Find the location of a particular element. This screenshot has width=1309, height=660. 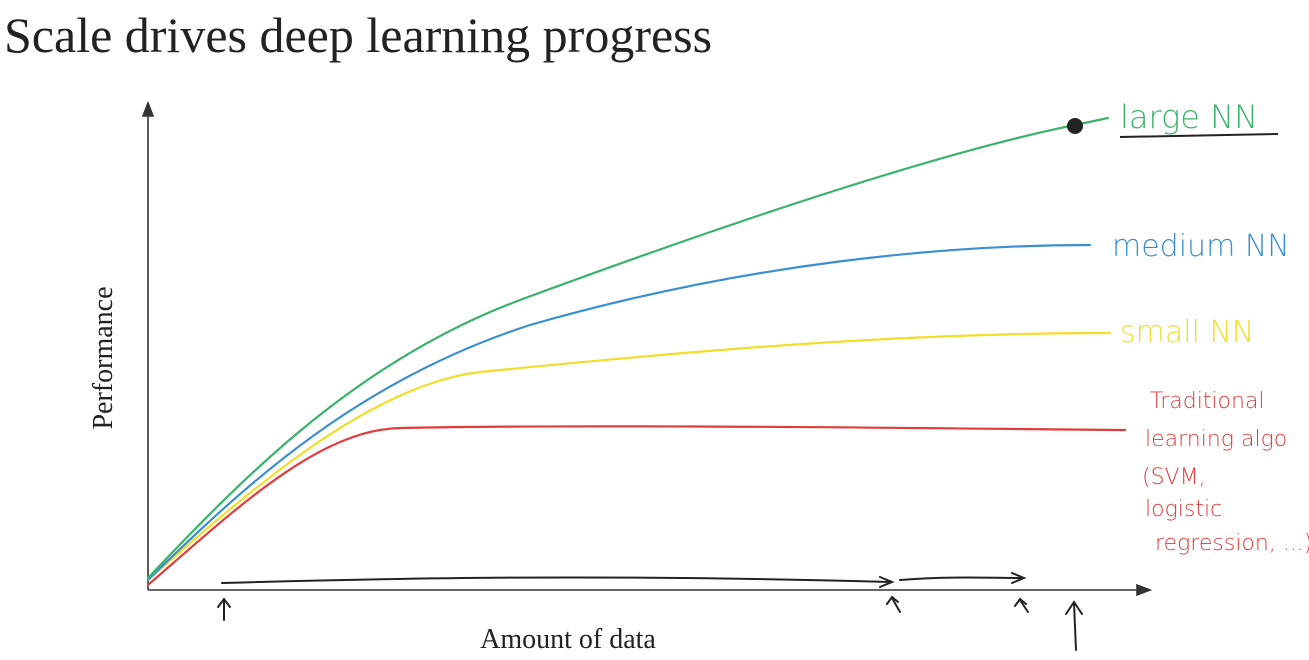

label-line: regression, ...) is located at coordinates (1232, 543).